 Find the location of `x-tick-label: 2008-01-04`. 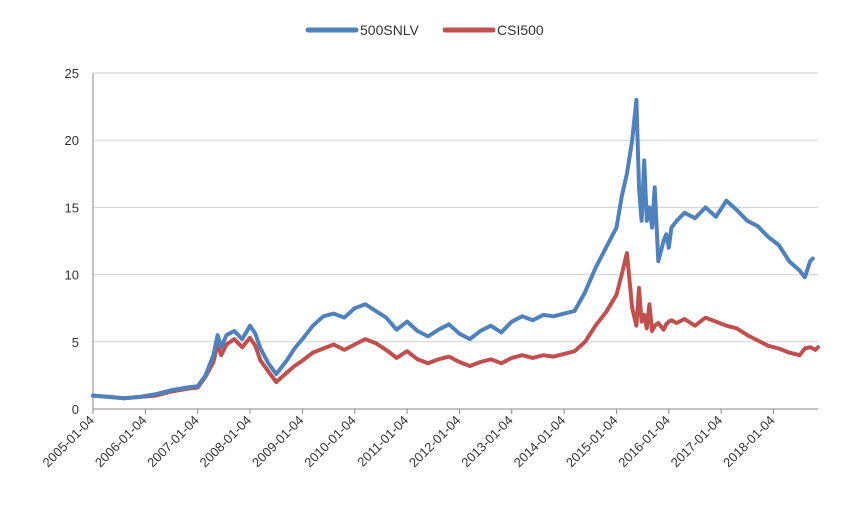

x-tick-label: 2008-01-04 is located at coordinates (226, 442).